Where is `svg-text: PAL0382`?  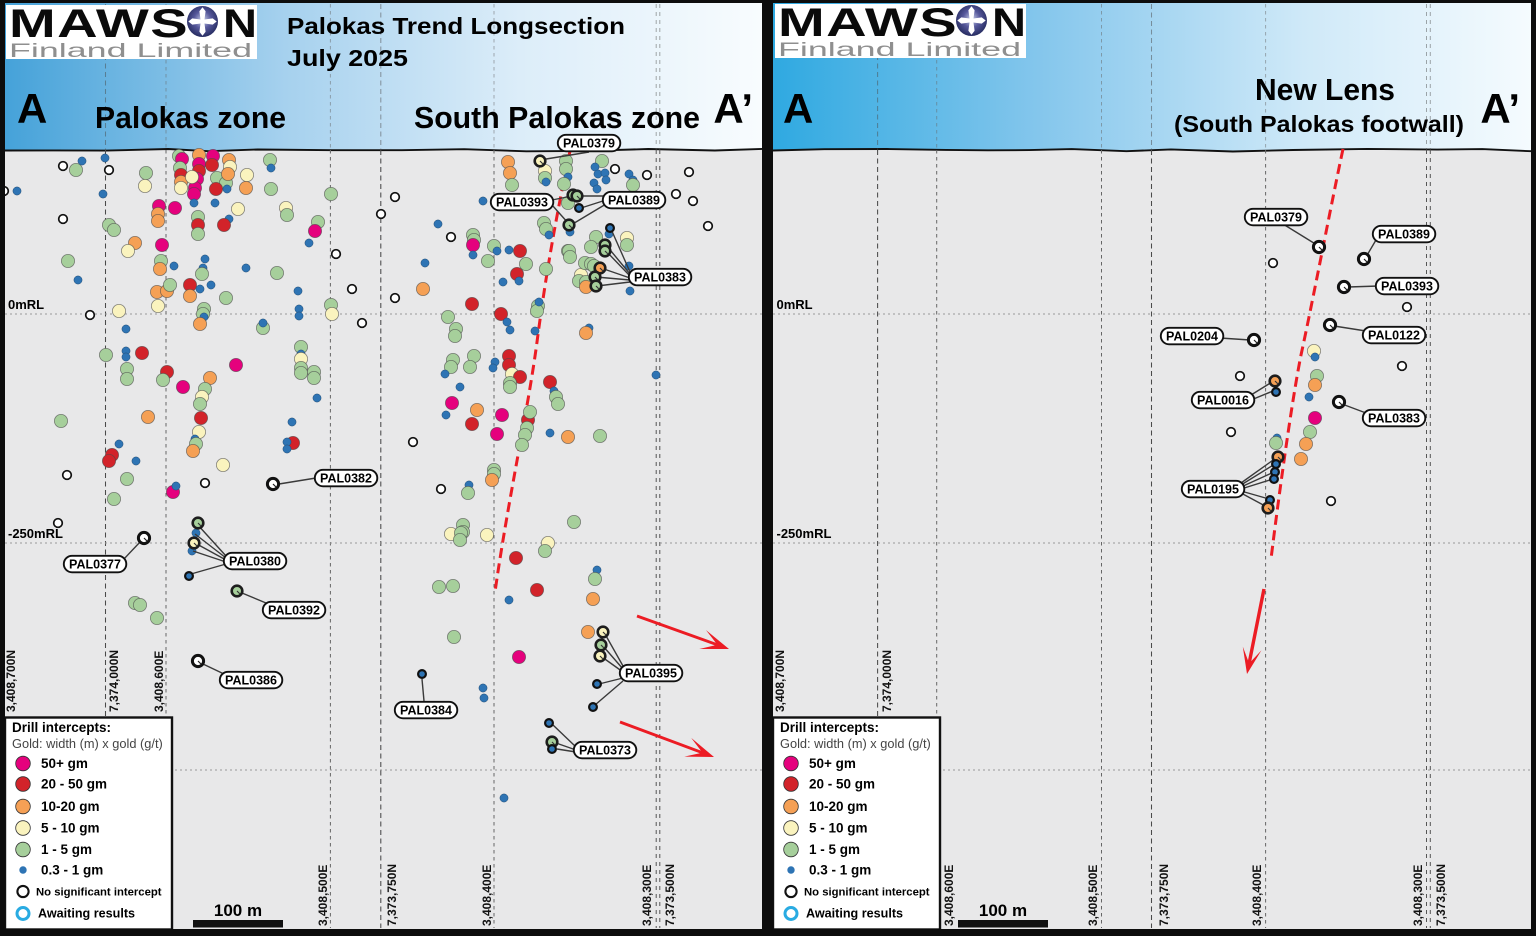
svg-text: PAL0382 is located at coordinates (346, 478).